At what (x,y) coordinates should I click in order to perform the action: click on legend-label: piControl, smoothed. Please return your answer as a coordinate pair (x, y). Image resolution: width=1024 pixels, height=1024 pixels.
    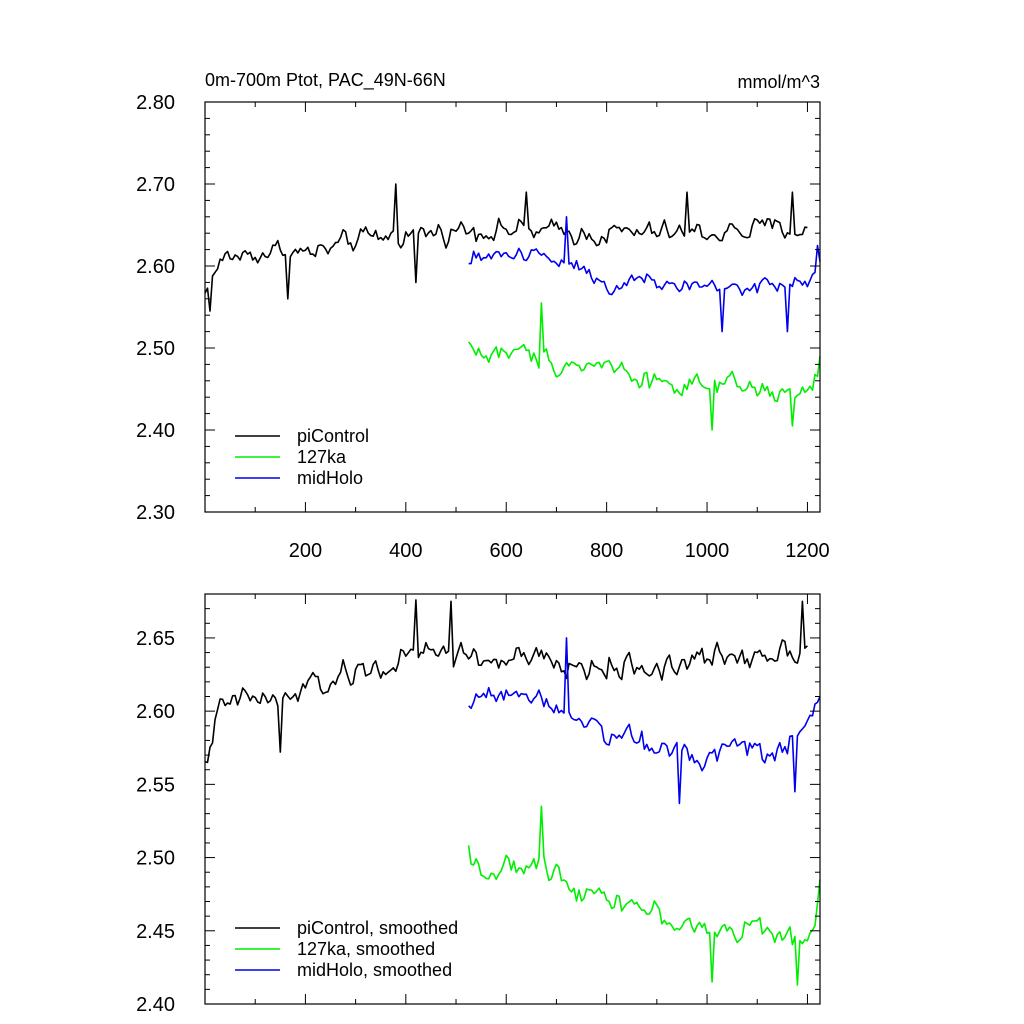
    Looking at the image, I should click on (377, 928).